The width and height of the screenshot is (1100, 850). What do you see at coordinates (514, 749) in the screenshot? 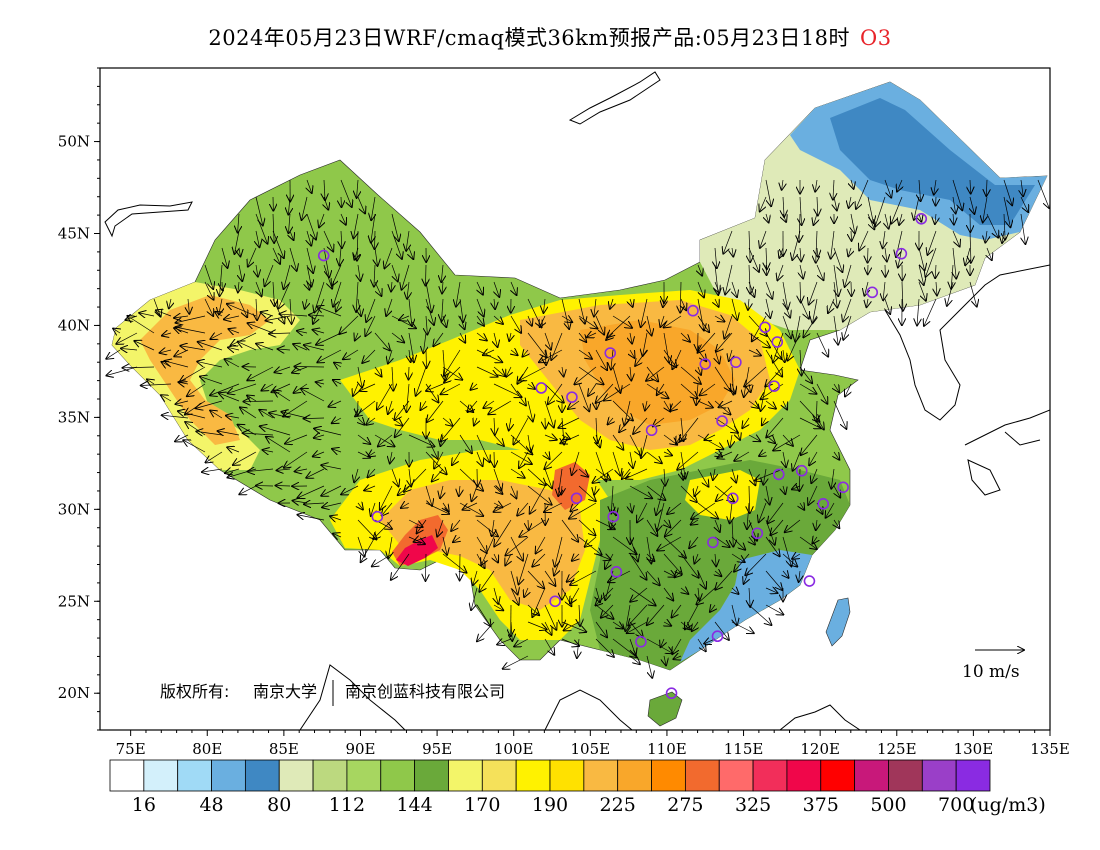
I see `lon-tick-label: 100E` at bounding box center [514, 749].